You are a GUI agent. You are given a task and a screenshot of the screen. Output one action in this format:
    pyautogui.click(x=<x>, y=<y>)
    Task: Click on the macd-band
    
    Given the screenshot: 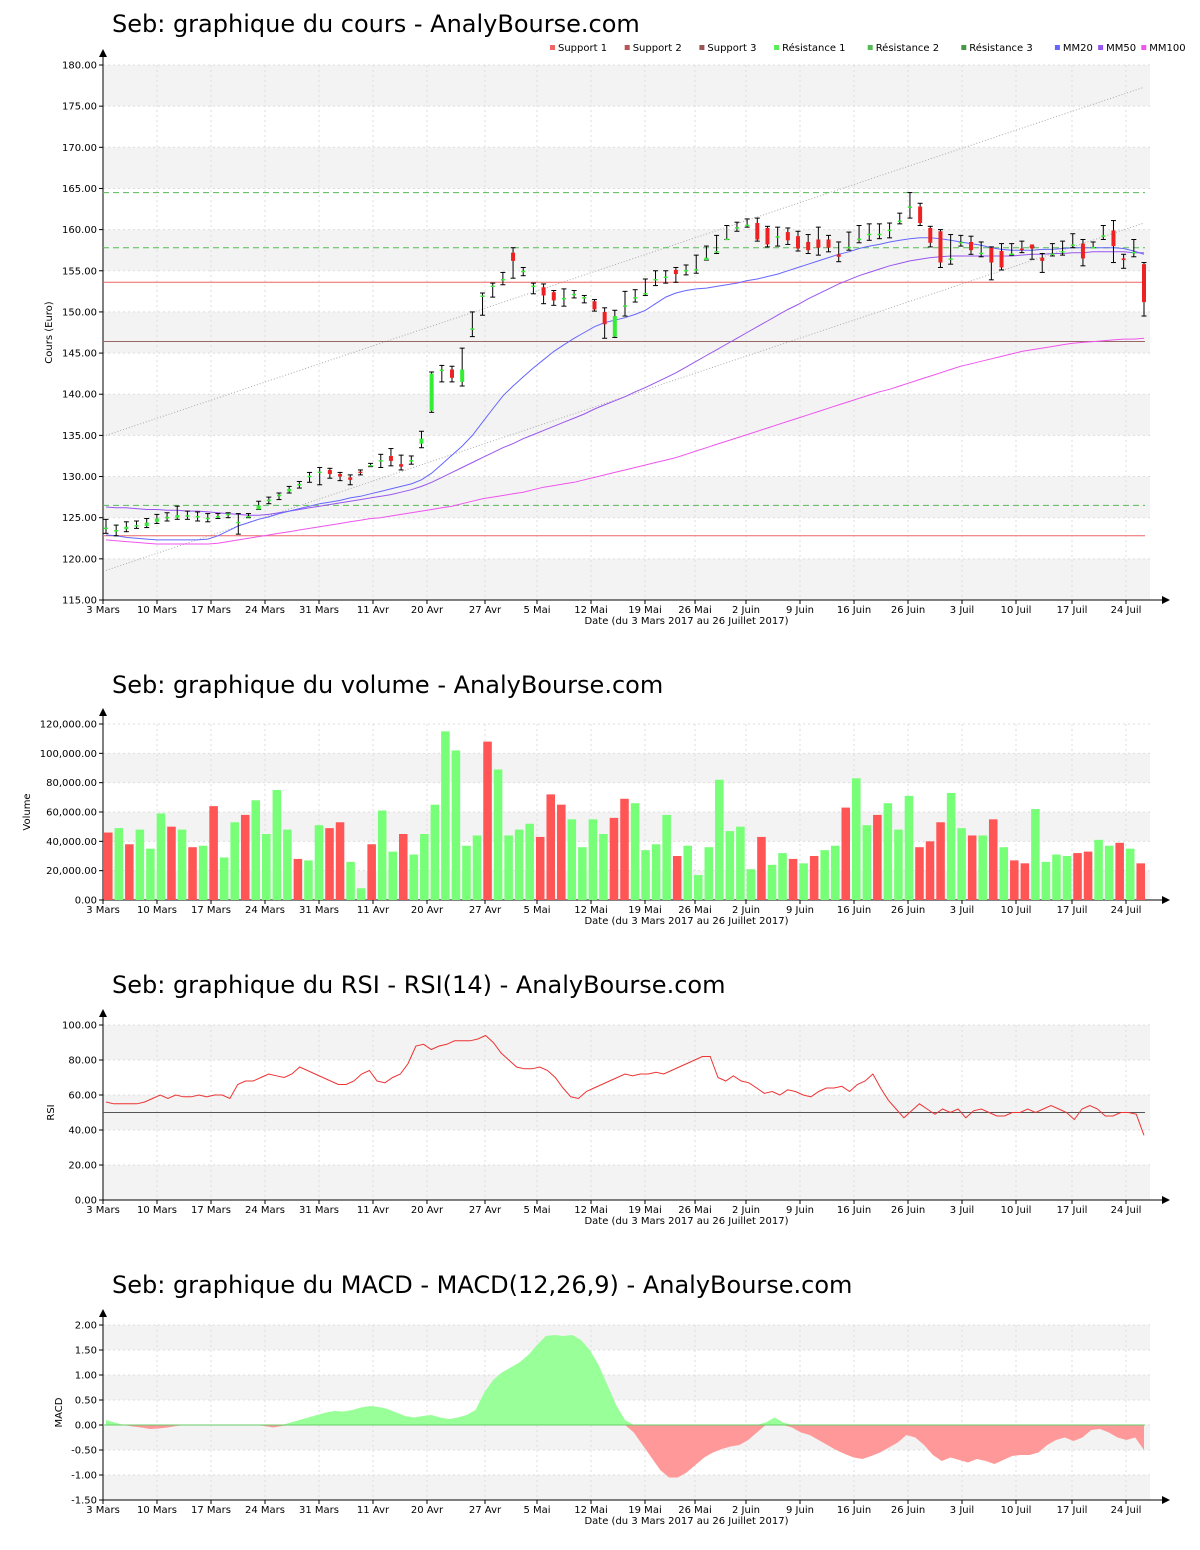 What is the action you would take?
    pyautogui.click(x=626, y=1387)
    